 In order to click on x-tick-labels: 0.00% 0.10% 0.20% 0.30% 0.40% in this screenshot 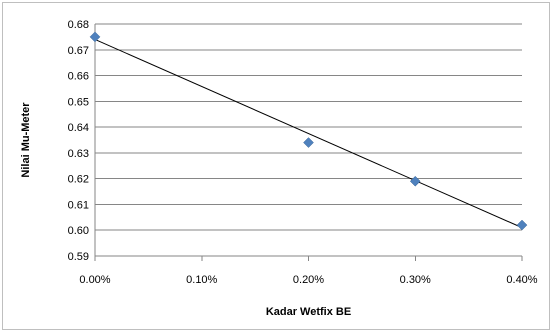, I will do `click(308, 280)`.